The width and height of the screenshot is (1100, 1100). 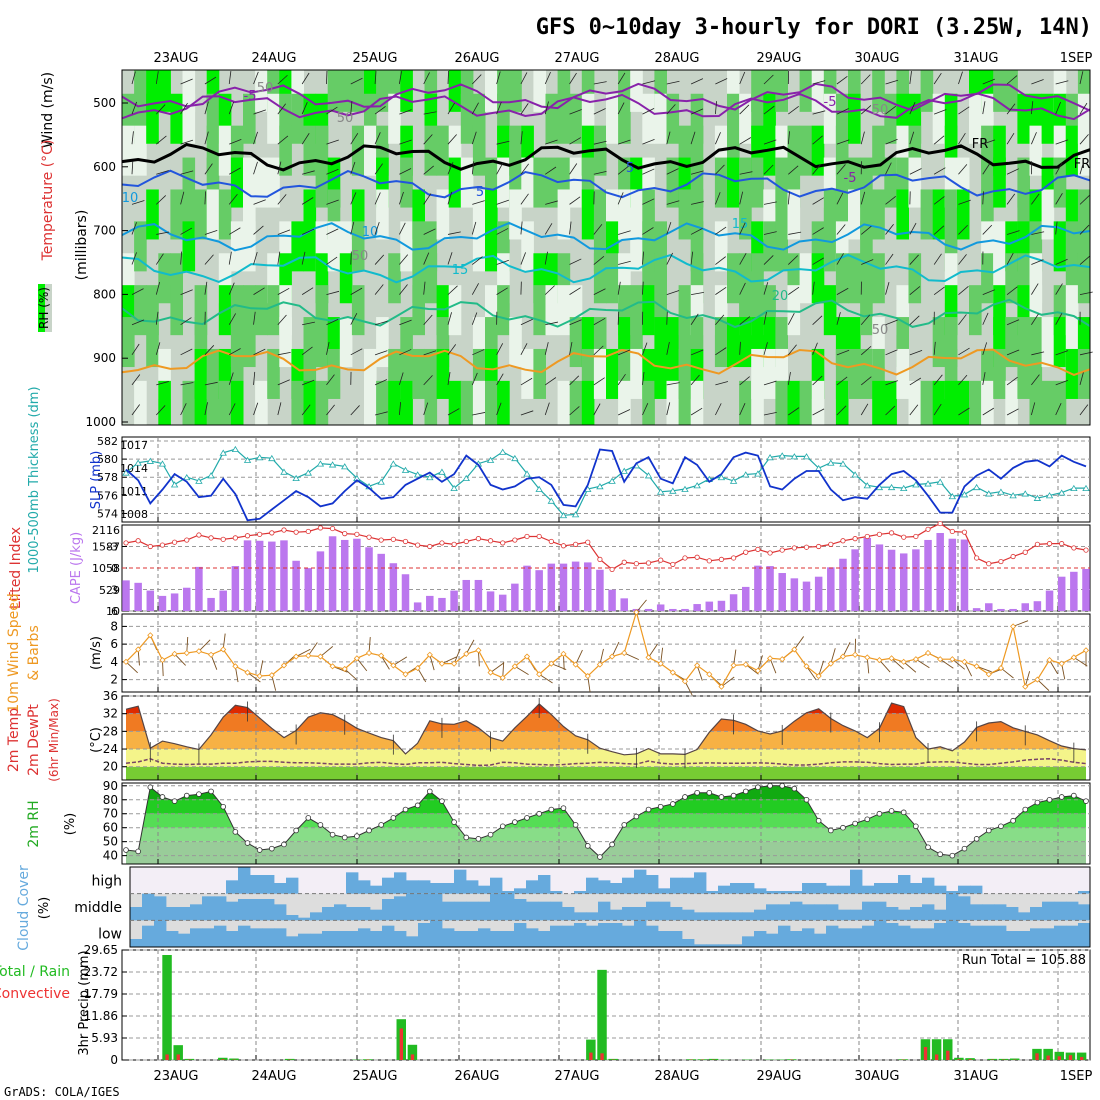 What do you see at coordinates (1024, 960) in the screenshot?
I see `precip-run-total: Run Total = 105.88` at bounding box center [1024, 960].